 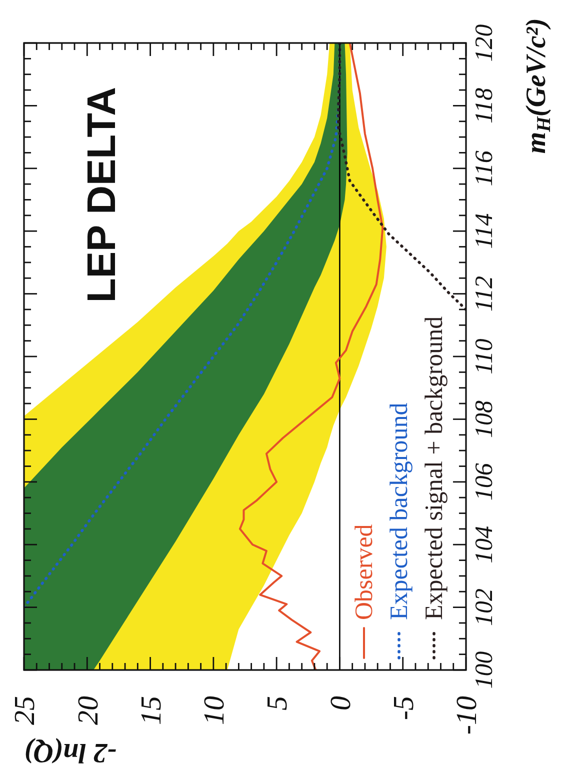 What do you see at coordinates (151, 710) in the screenshot?
I see `x-tick-label: 15` at bounding box center [151, 710].